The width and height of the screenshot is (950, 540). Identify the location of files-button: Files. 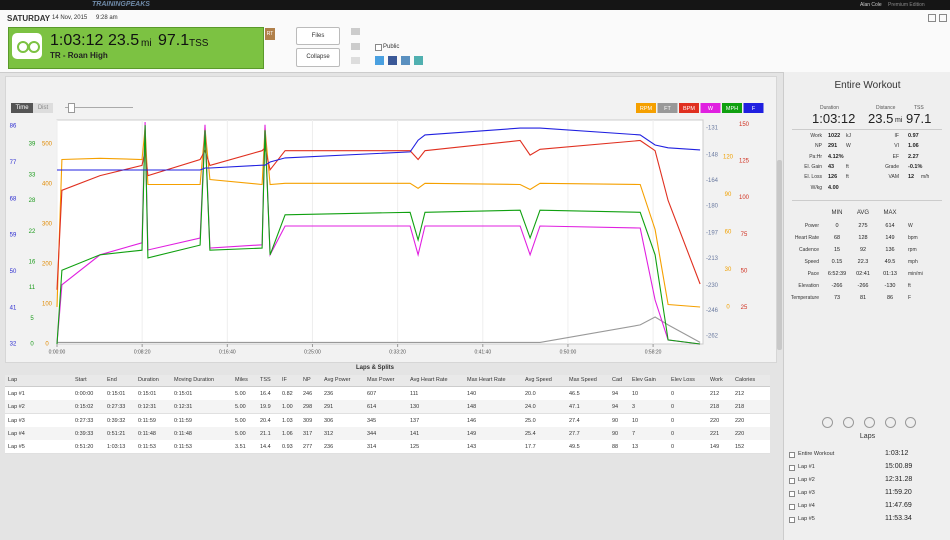
(318, 36).